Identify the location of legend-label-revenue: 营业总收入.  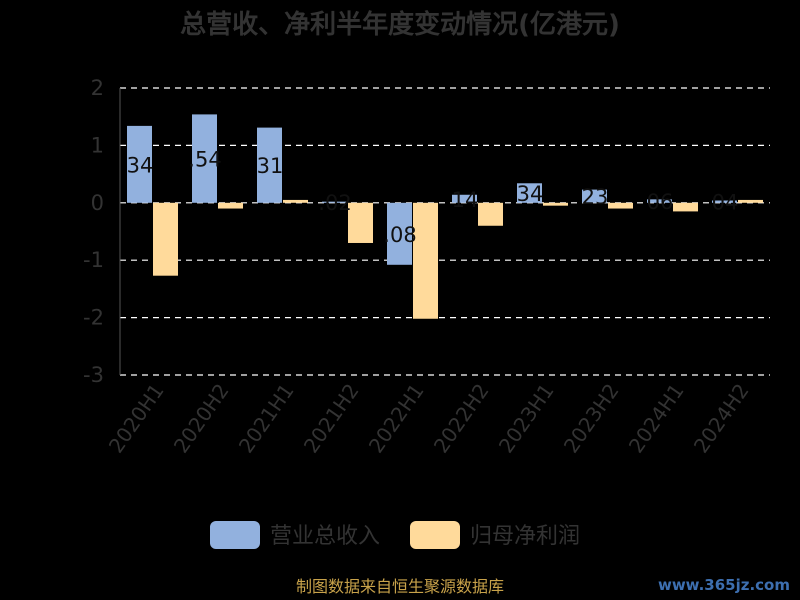
(325, 536).